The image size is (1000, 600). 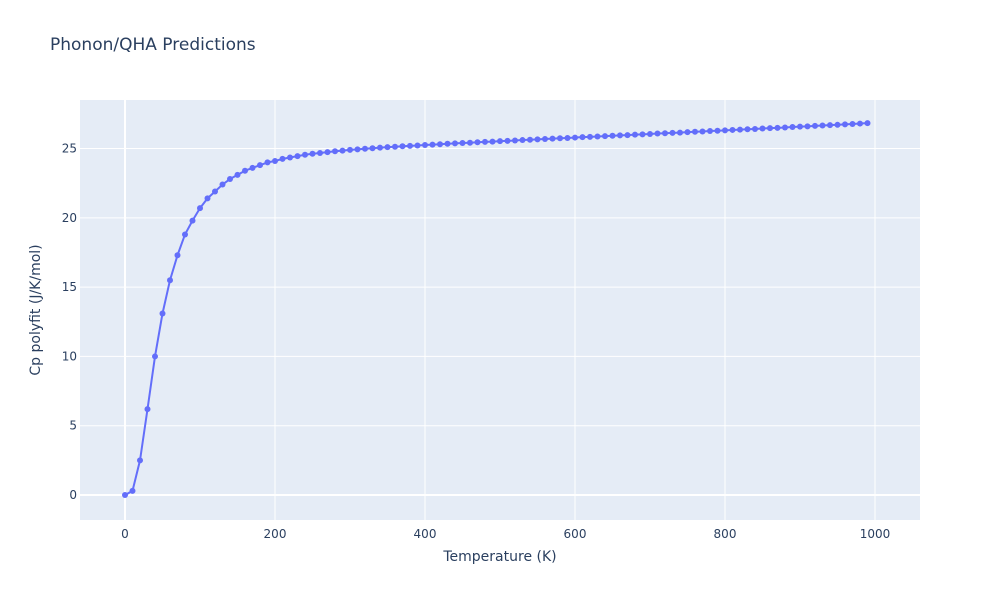 What do you see at coordinates (153, 45) in the screenshot?
I see `chart-title: Phonon/QHA Predictions` at bounding box center [153, 45].